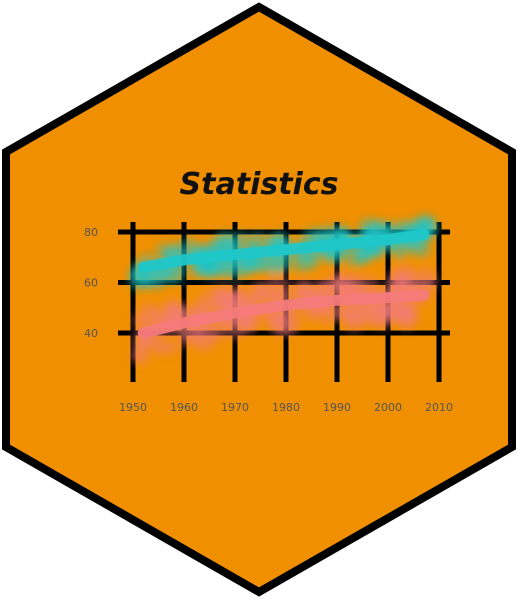 This screenshot has height=600, width=518. Describe the element at coordinates (388, 407) in the screenshot. I see `x-tick-label: 2000` at that location.